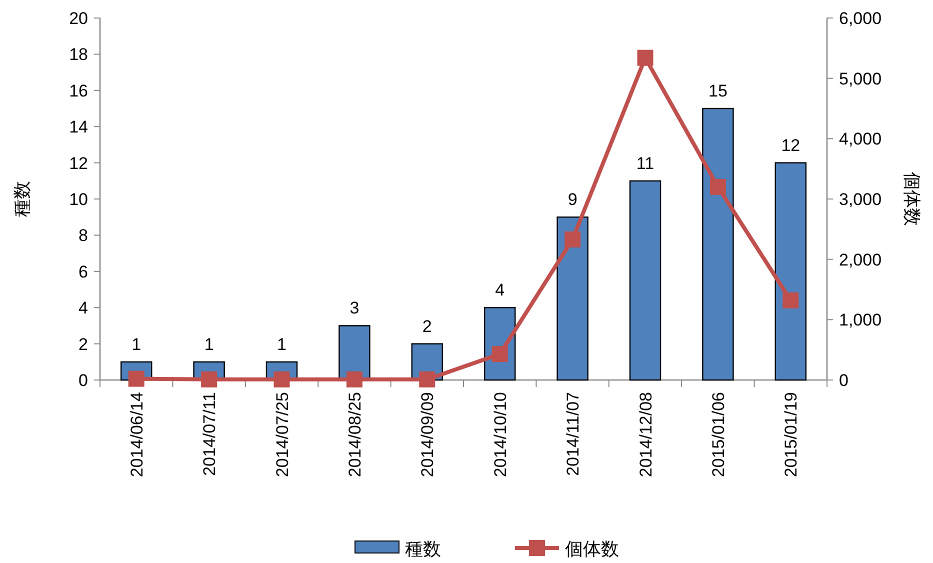 The height and width of the screenshot is (563, 933). What do you see at coordinates (860, 320) in the screenshot?
I see `y2-tick-label: 1,000` at bounding box center [860, 320].